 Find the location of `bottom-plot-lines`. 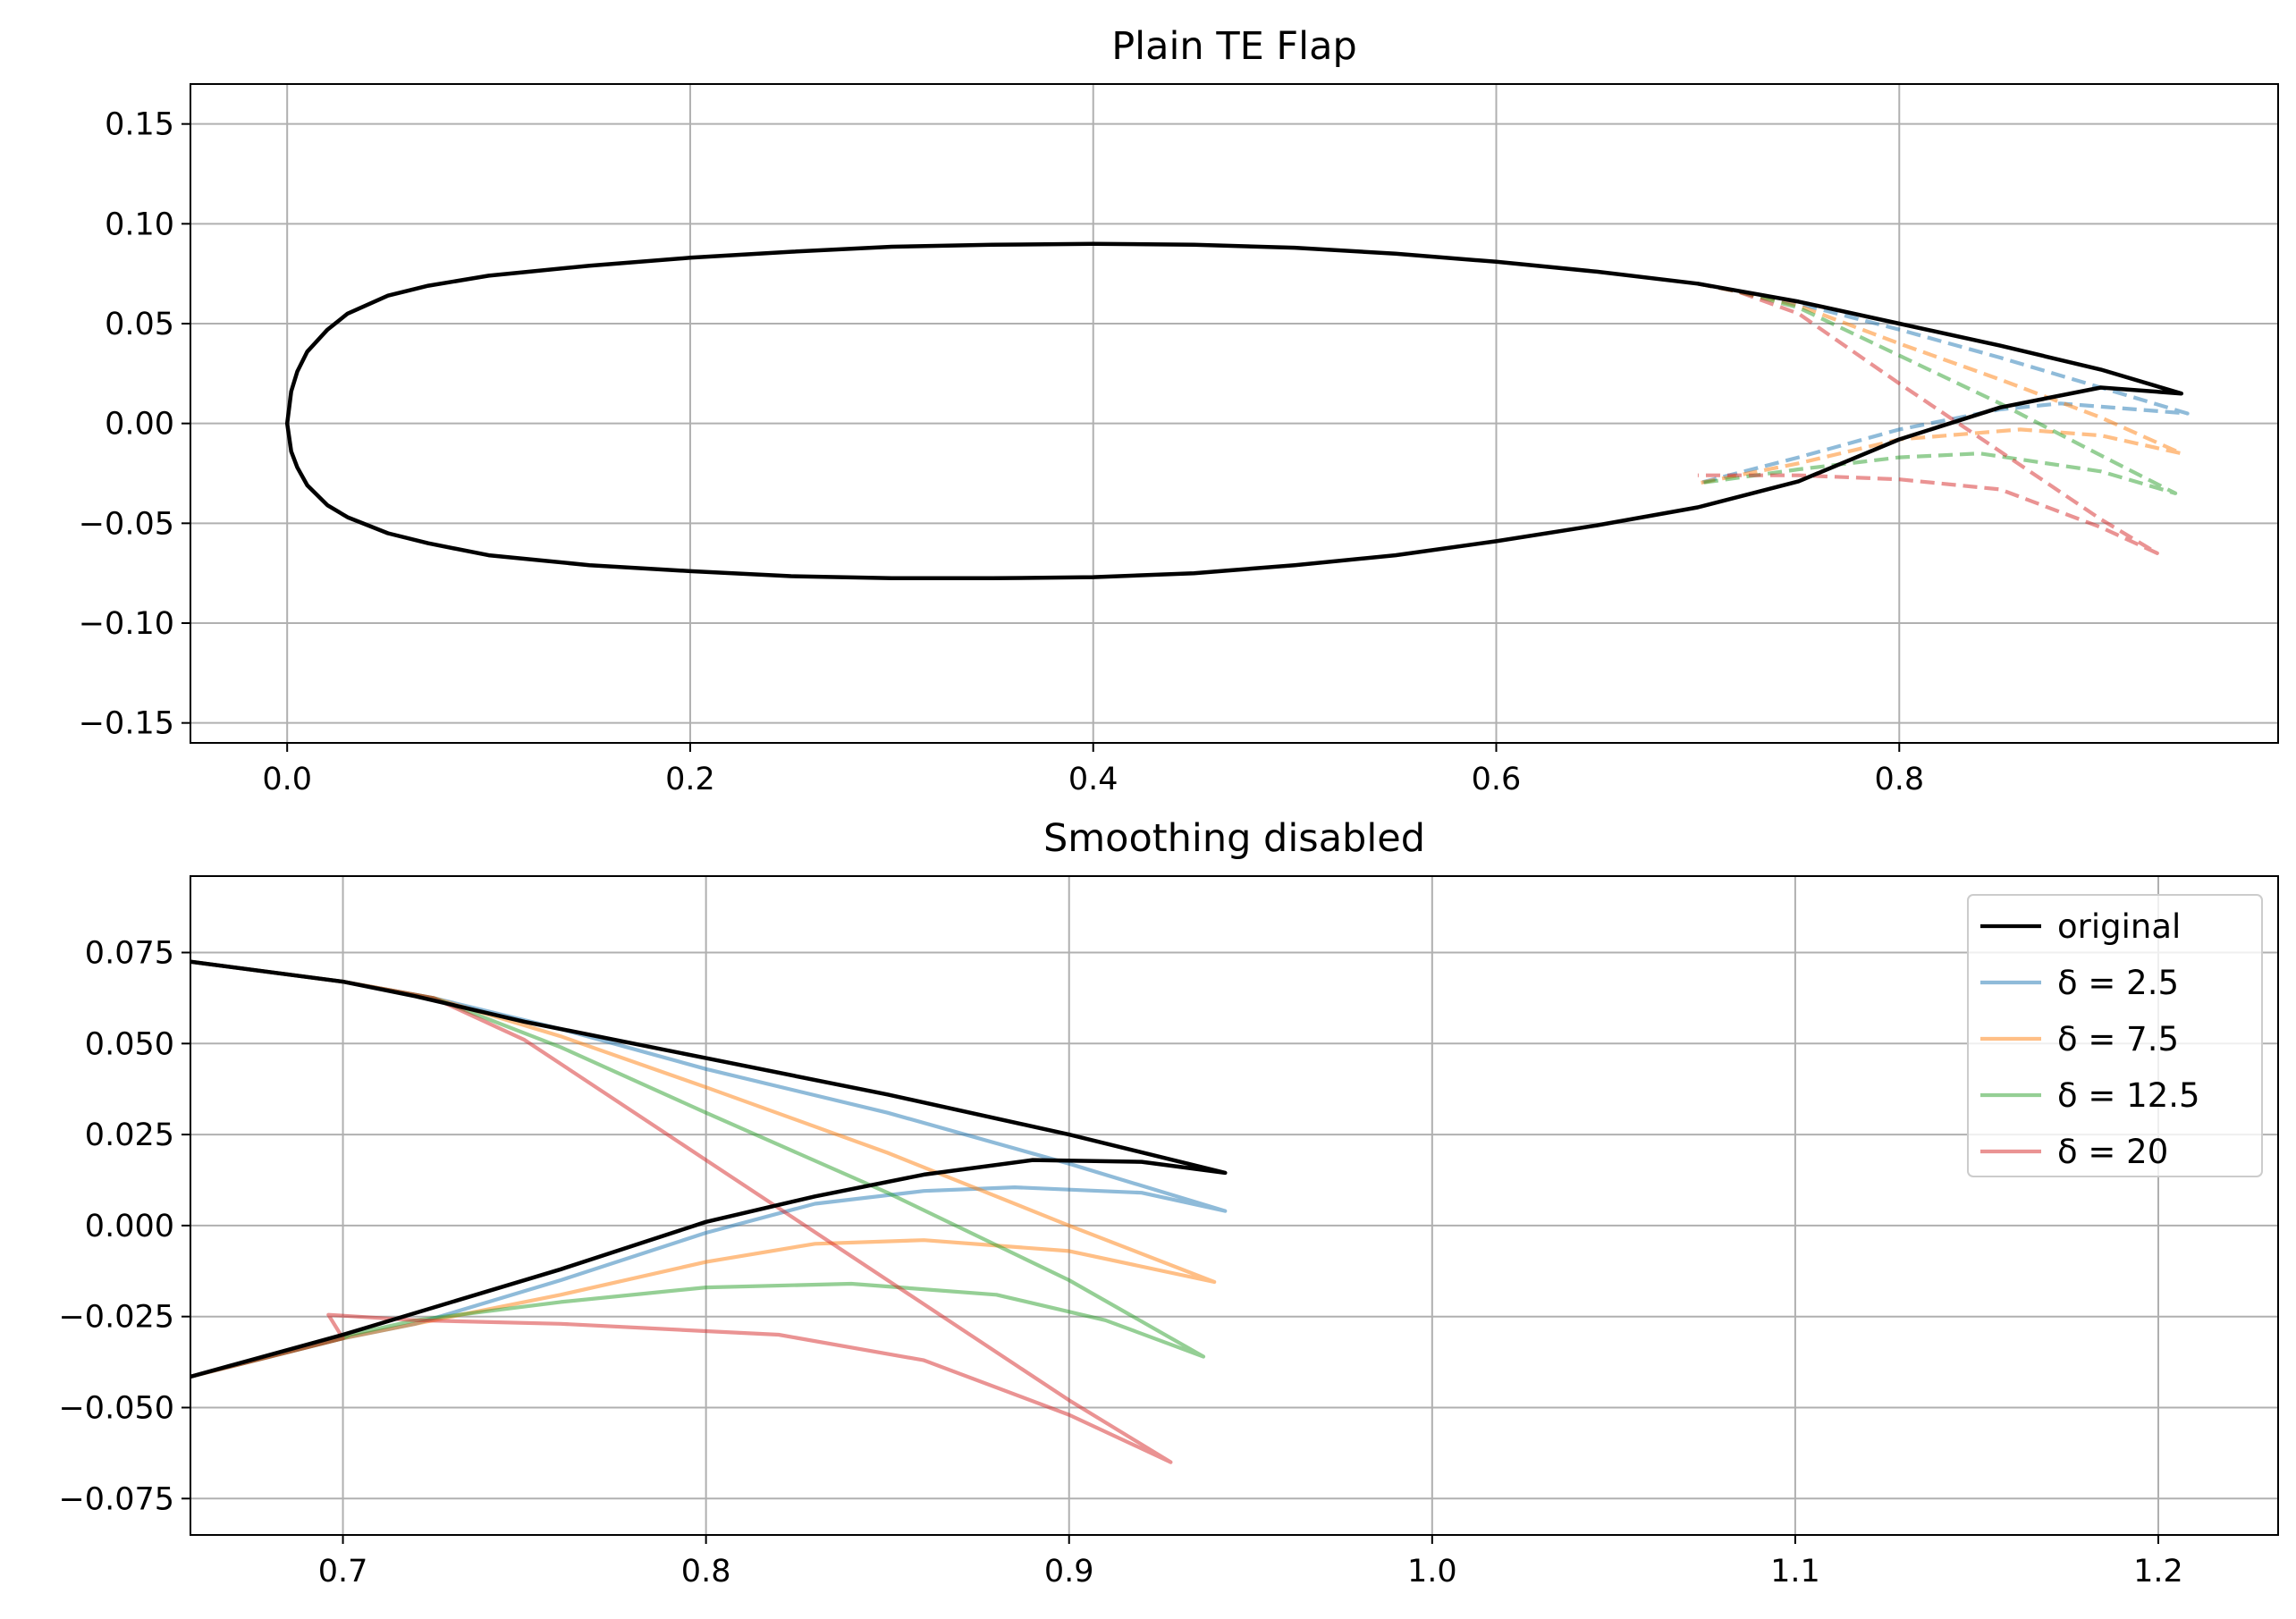

bottom-plot-lines is located at coordinates (709, 1211).